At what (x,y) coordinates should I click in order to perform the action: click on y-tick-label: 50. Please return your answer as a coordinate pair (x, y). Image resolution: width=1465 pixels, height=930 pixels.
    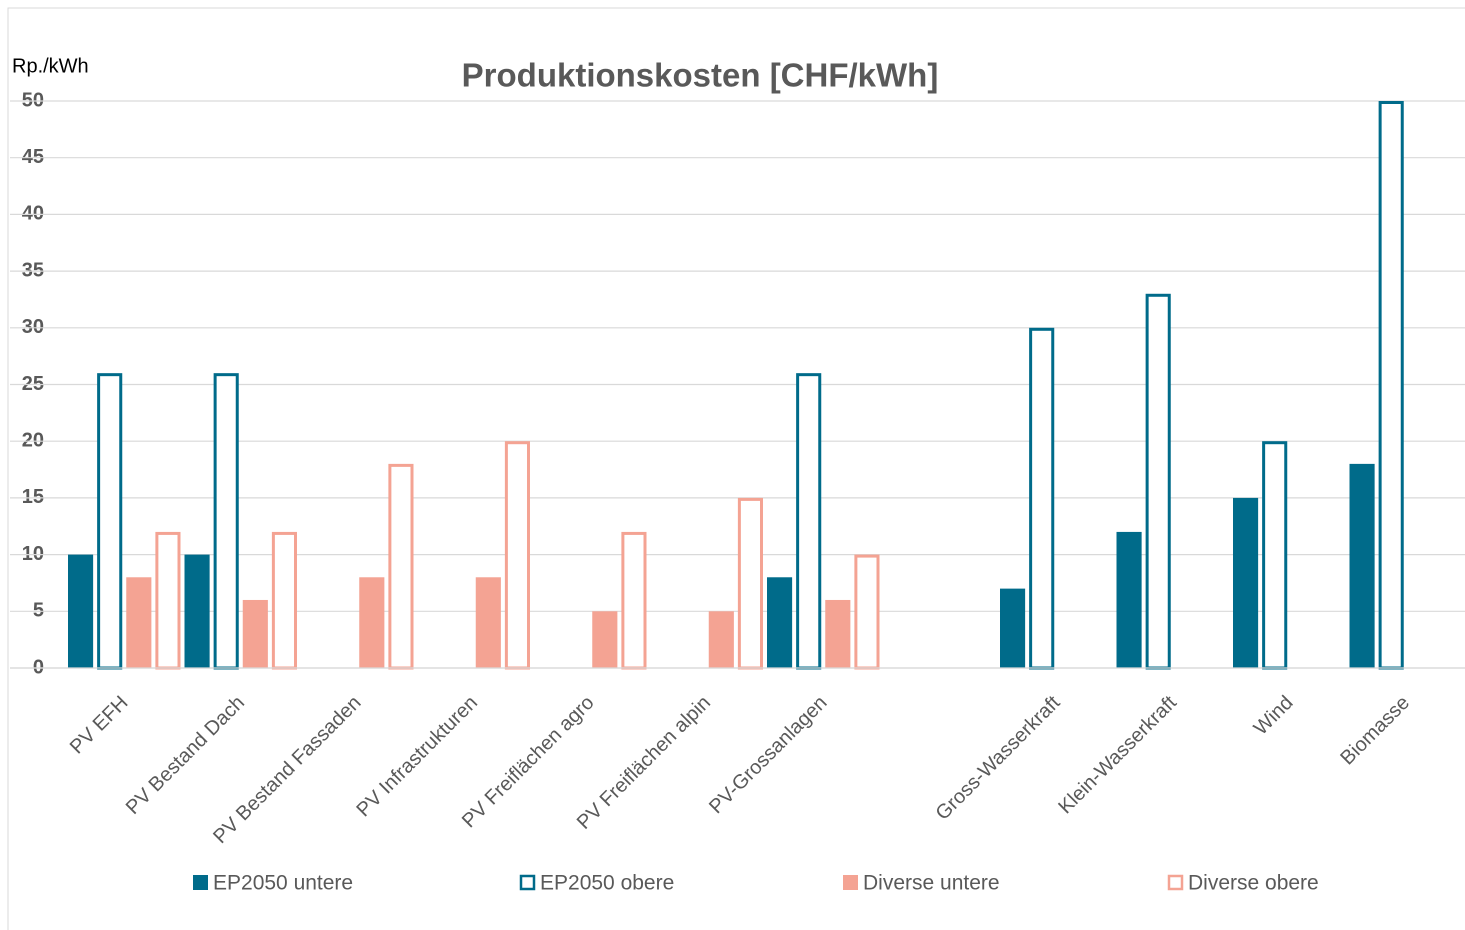
    Looking at the image, I should click on (33, 100).